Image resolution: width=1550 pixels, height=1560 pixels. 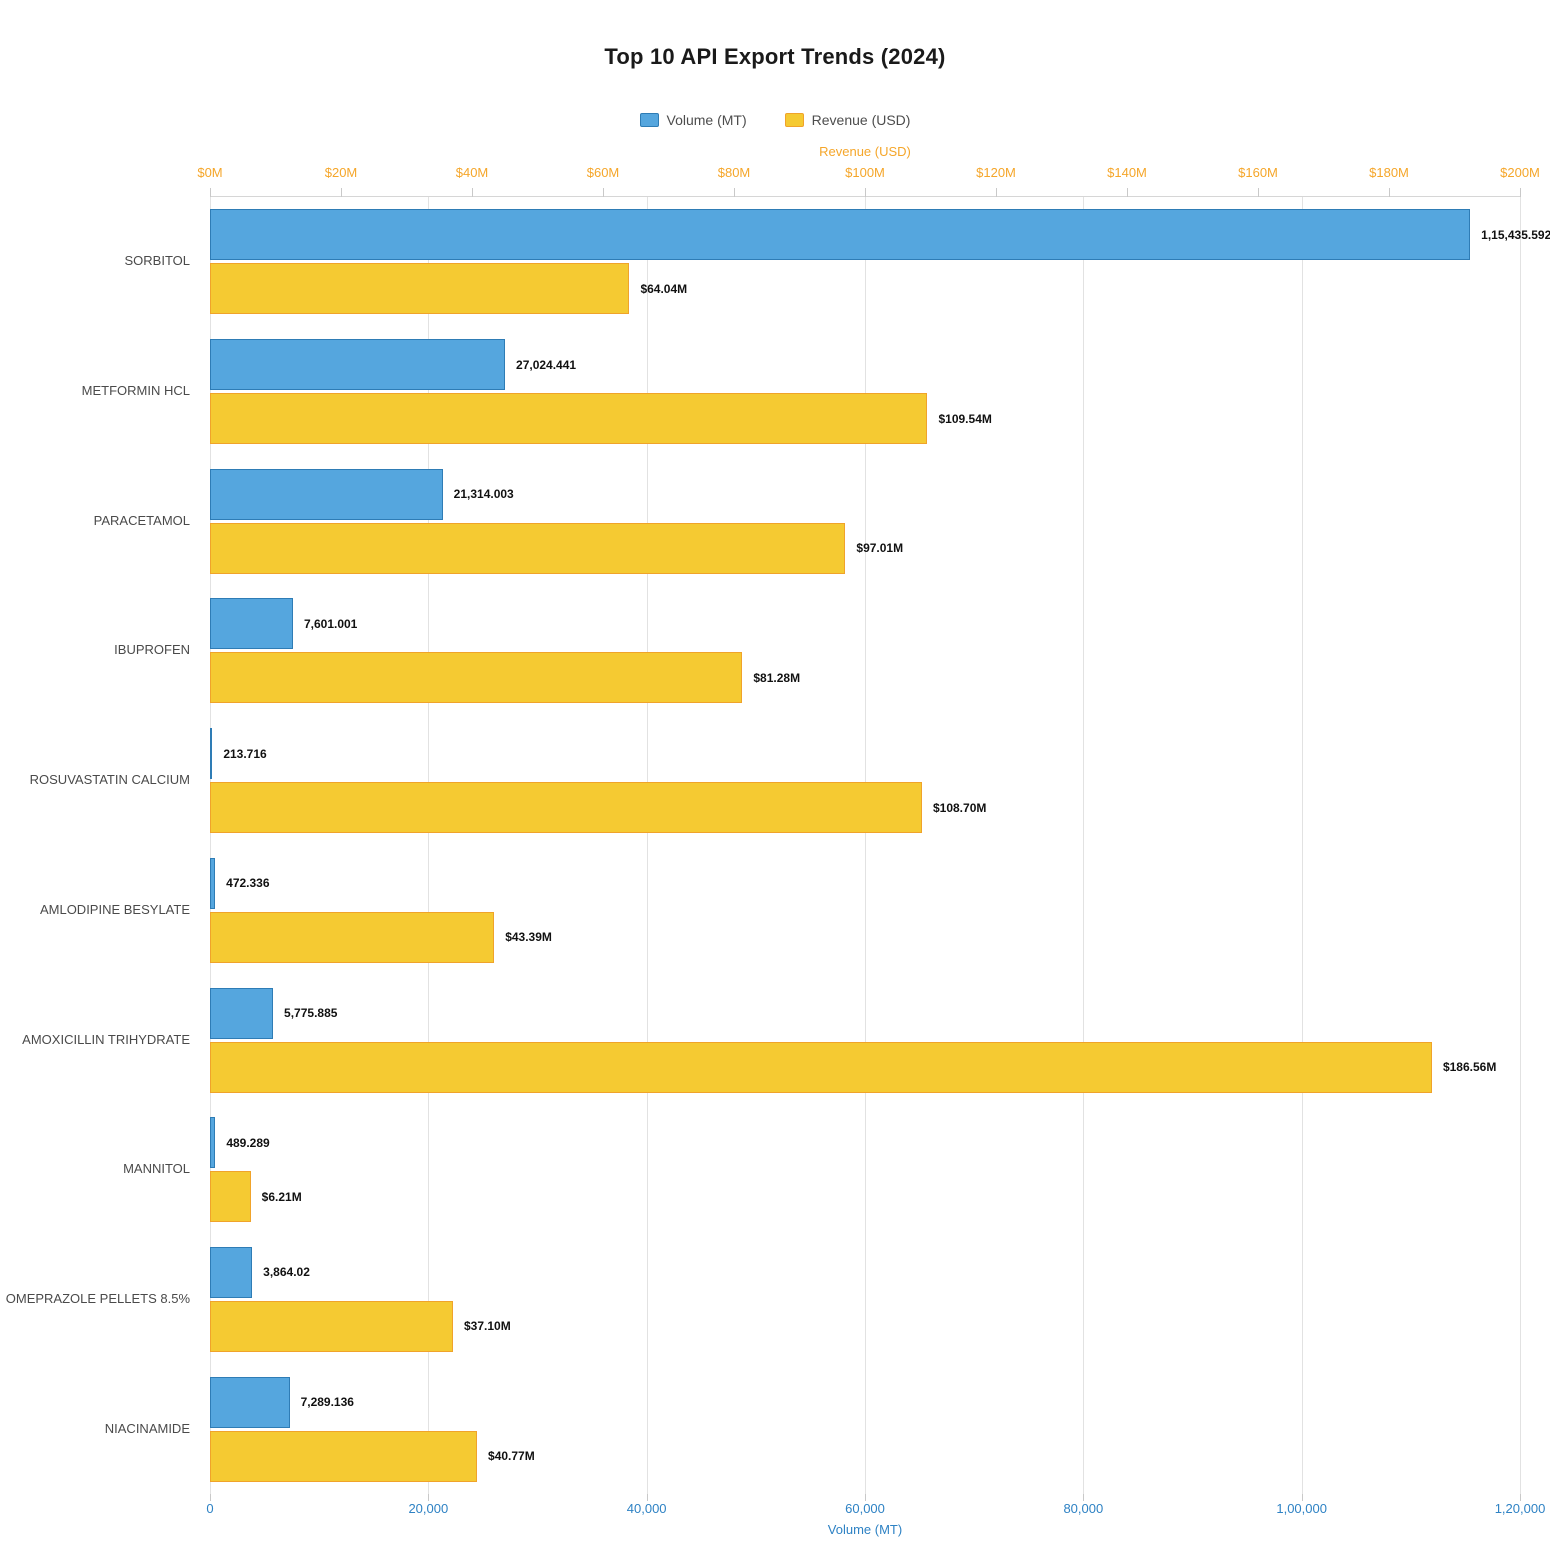 I want to click on bottom-axis-tick-label: 0, so click(x=210, y=1508).